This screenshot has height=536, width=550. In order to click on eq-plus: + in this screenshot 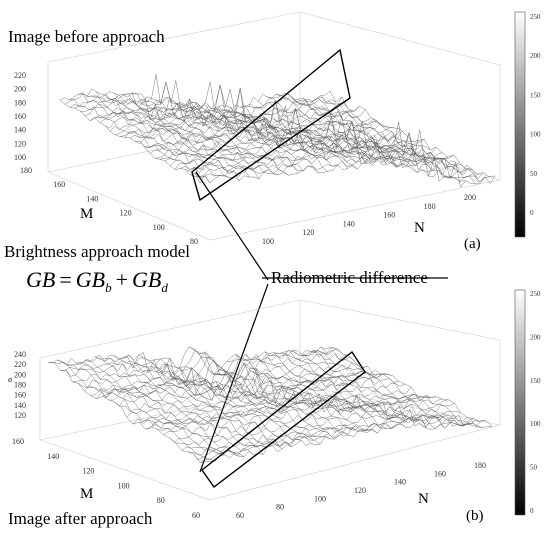, I will do `click(122, 279)`.